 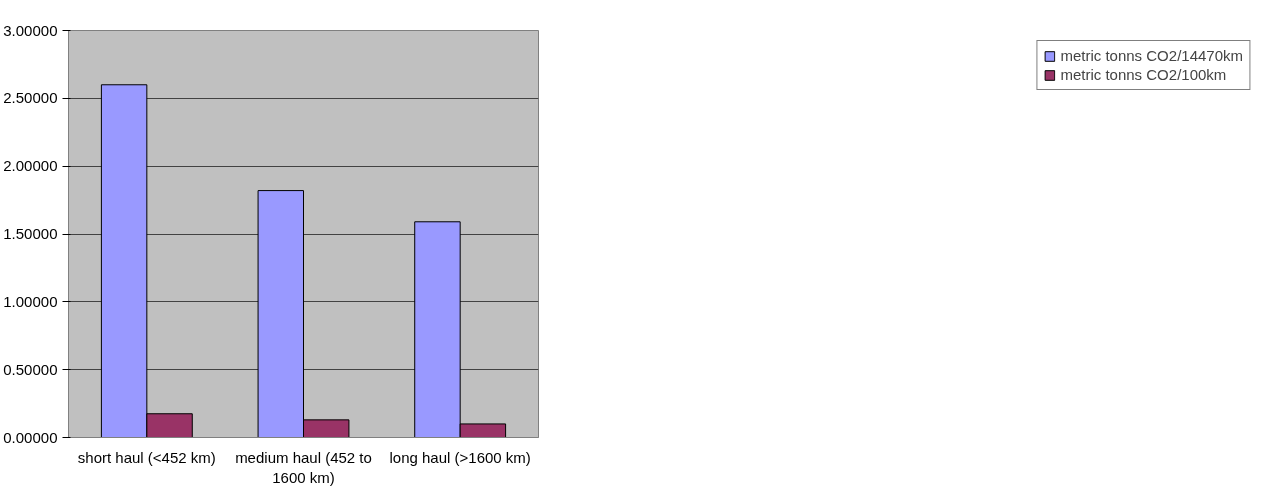 I want to click on legend-label: metric tonns CO2/14470km, so click(x=1151, y=55).